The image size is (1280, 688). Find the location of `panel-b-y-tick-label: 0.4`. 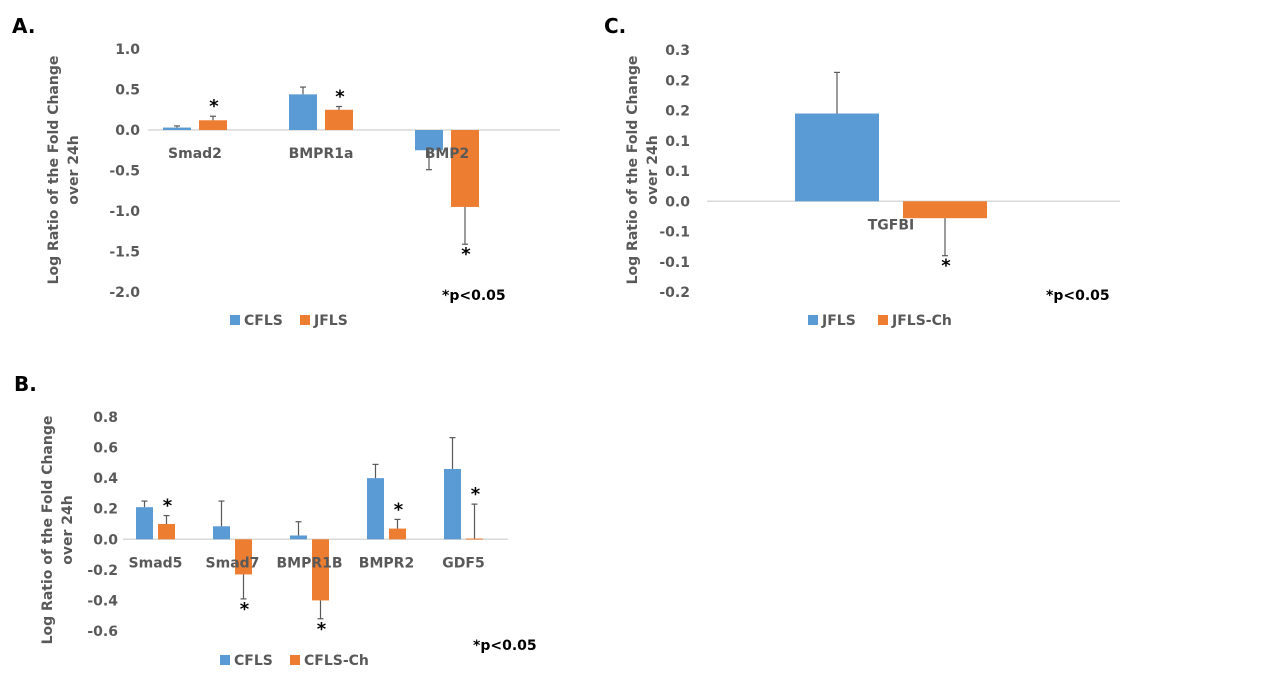

panel-b-y-tick-label: 0.4 is located at coordinates (105, 479).